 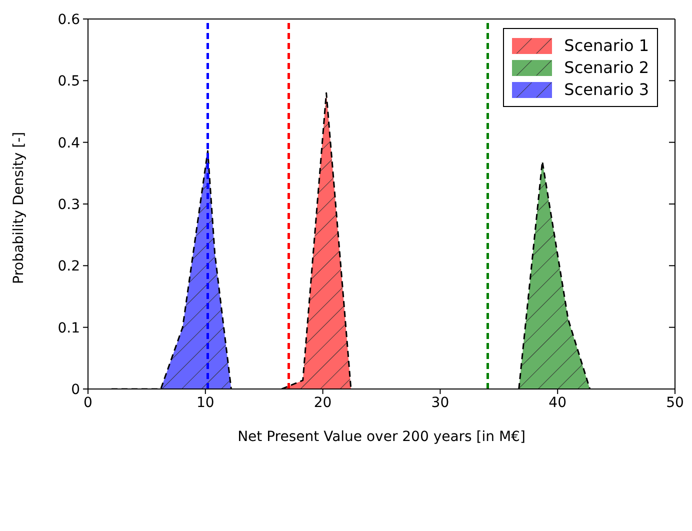 What do you see at coordinates (69, 204) in the screenshot?
I see `y-tick-label: 0.3` at bounding box center [69, 204].